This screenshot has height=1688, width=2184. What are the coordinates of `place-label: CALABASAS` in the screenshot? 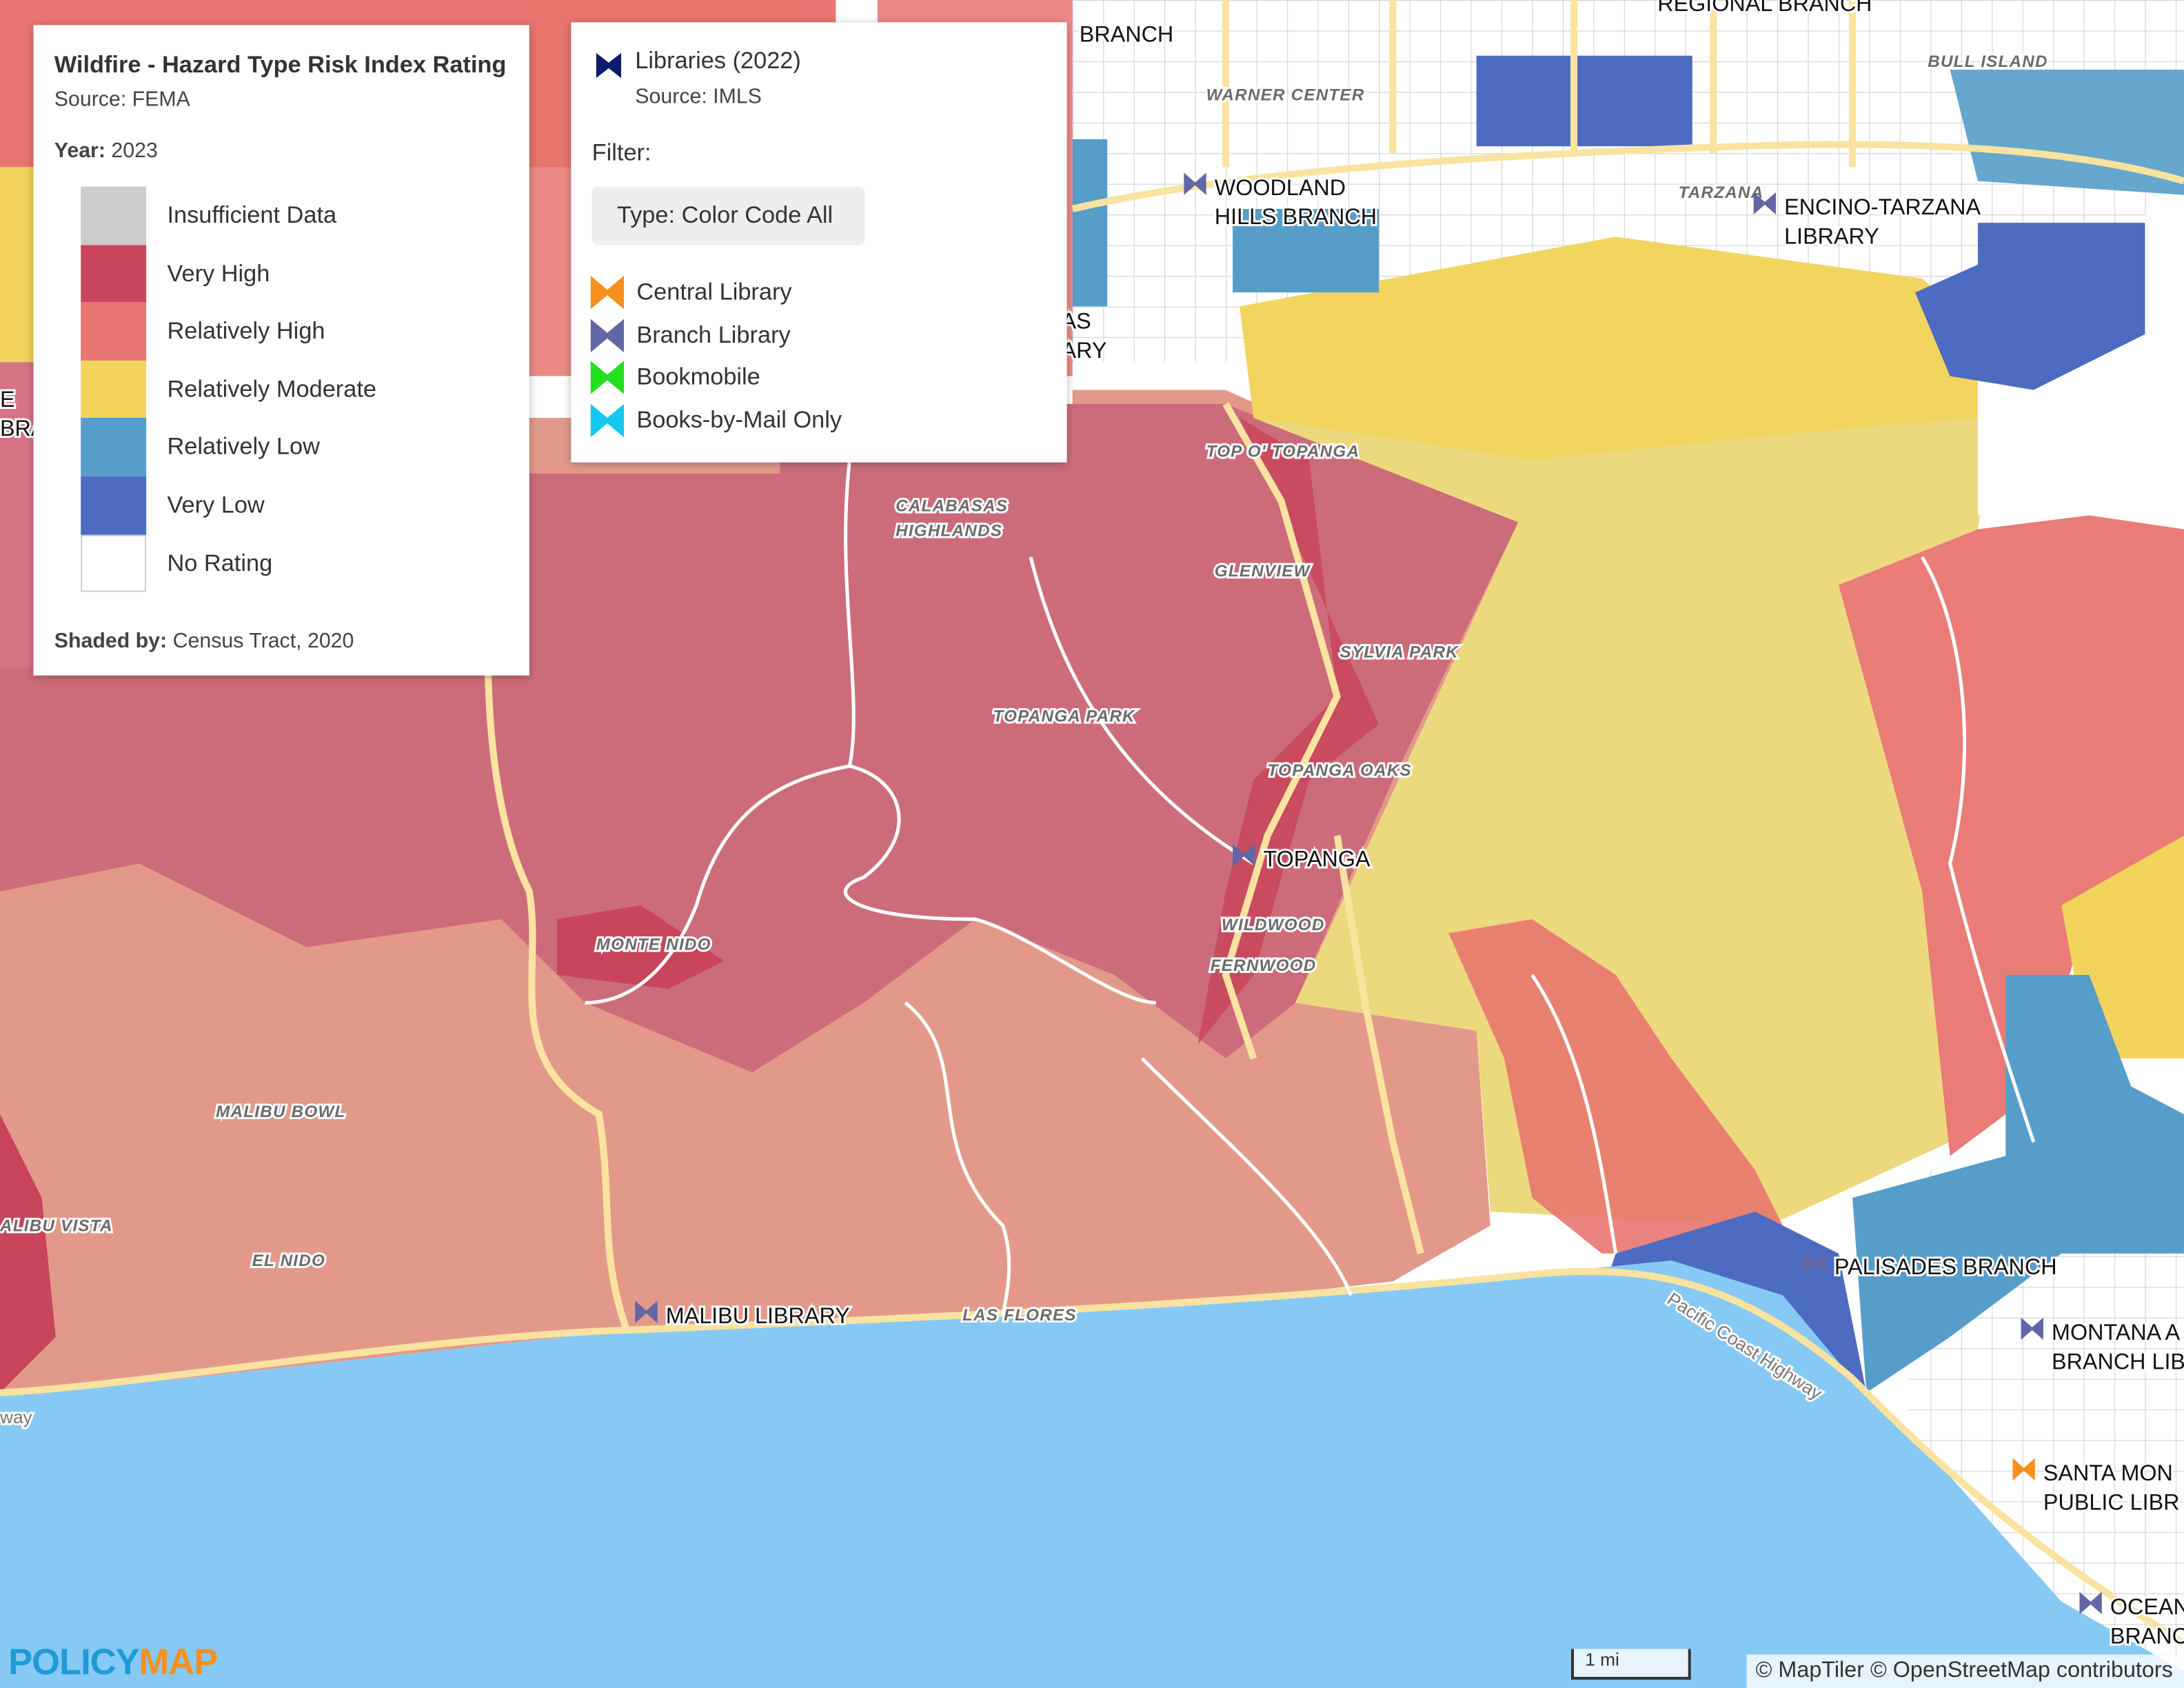 It's located at (952, 506).